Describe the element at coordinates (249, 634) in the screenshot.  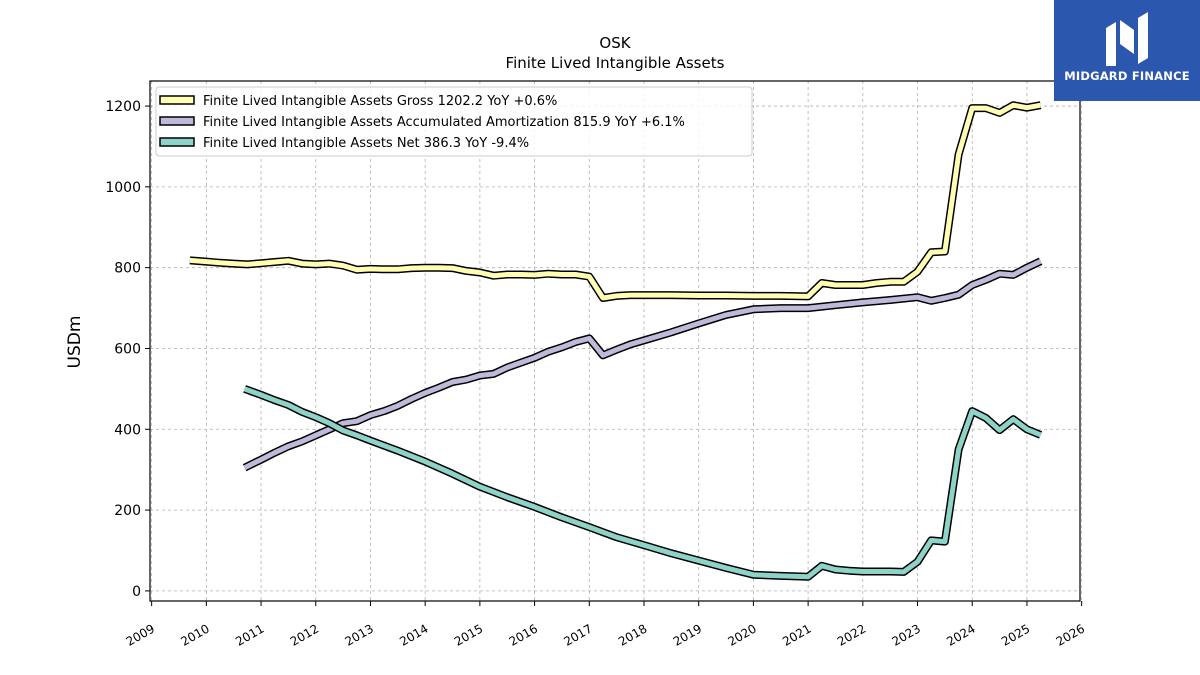
I see `x-tick-label: 2011` at that location.